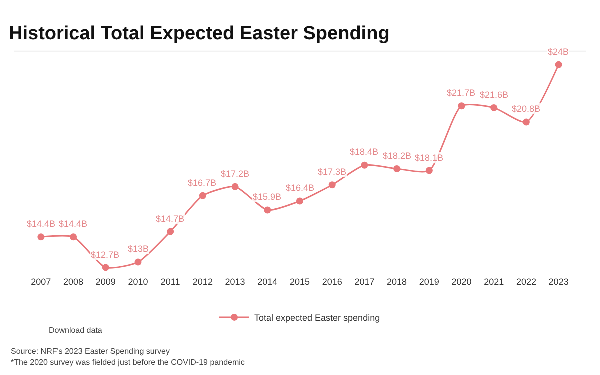  What do you see at coordinates (526, 282) in the screenshot?
I see `x-tick-label: 2022` at bounding box center [526, 282].